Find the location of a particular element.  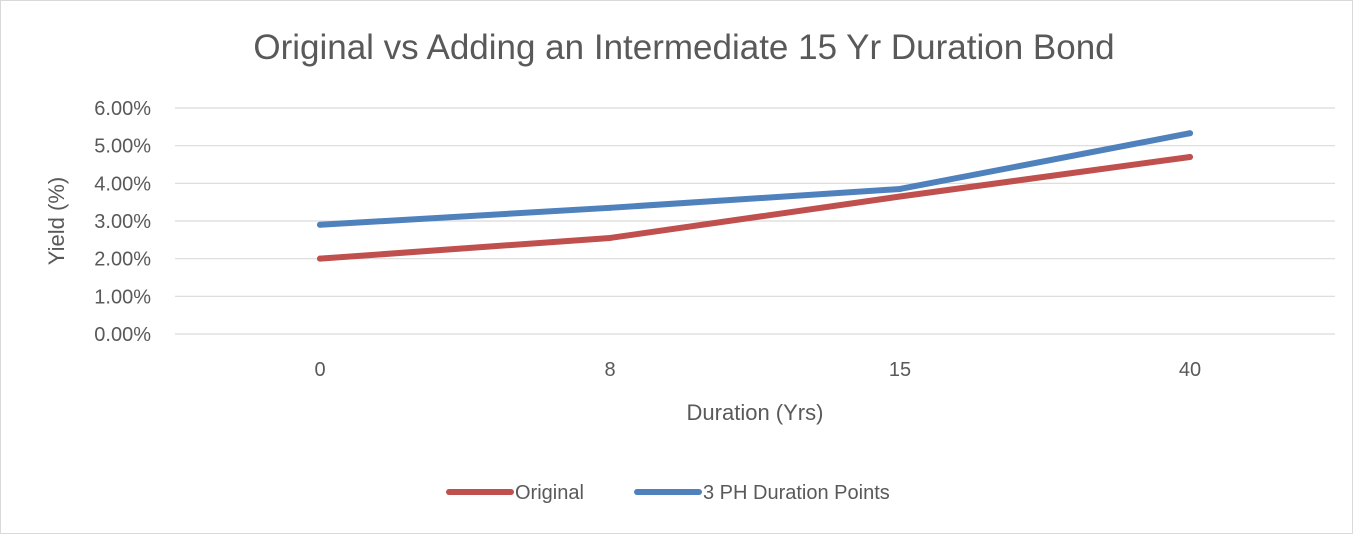

y-tick-label: 1.00% is located at coordinates (122, 297).